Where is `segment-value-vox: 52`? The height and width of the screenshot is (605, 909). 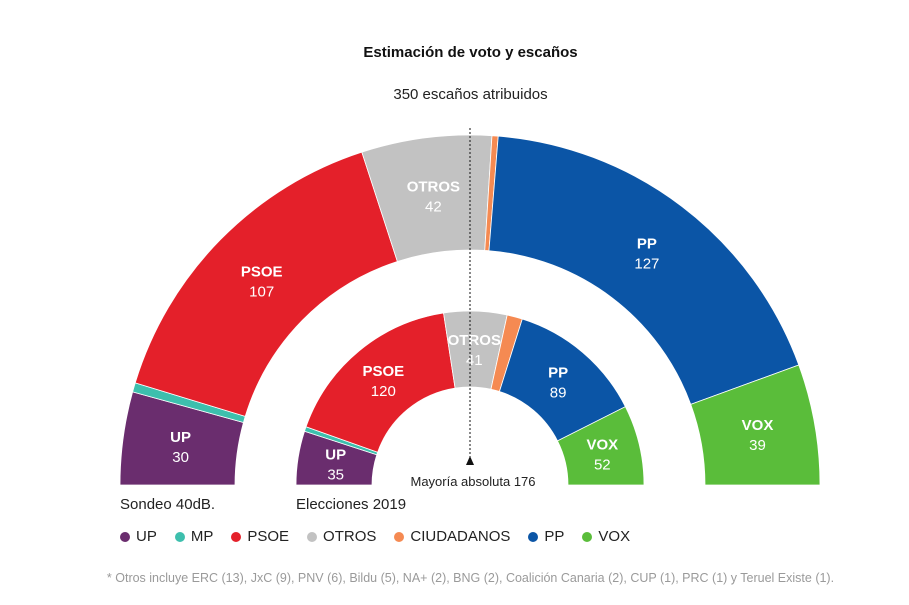 segment-value-vox: 52 is located at coordinates (602, 465).